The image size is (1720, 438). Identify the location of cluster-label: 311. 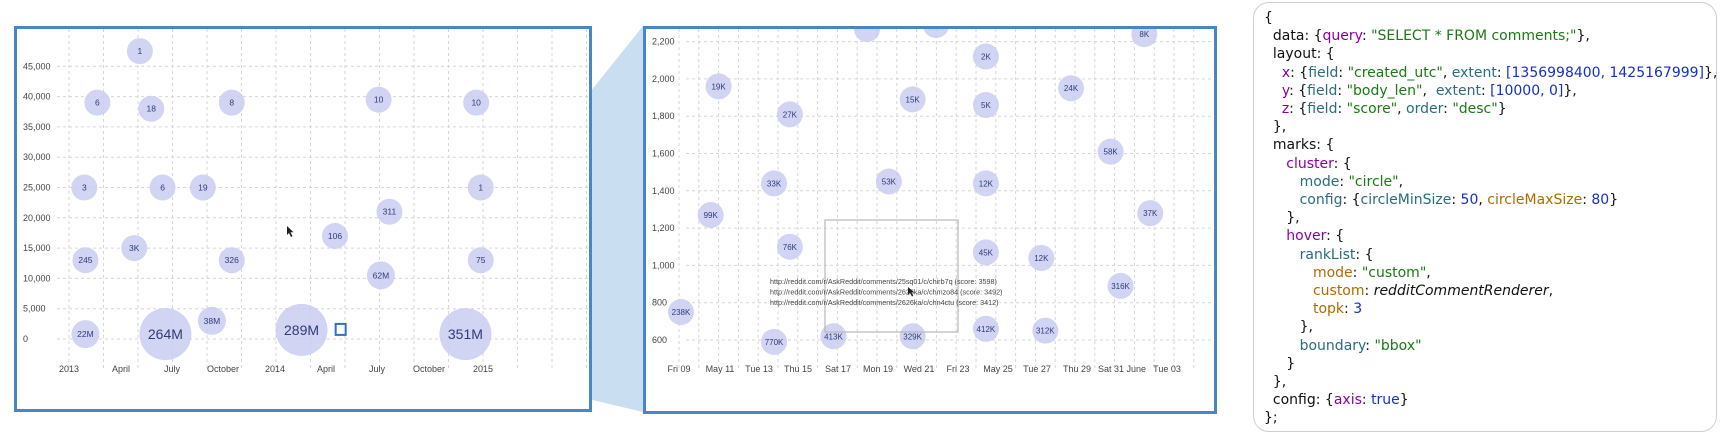
(390, 212).